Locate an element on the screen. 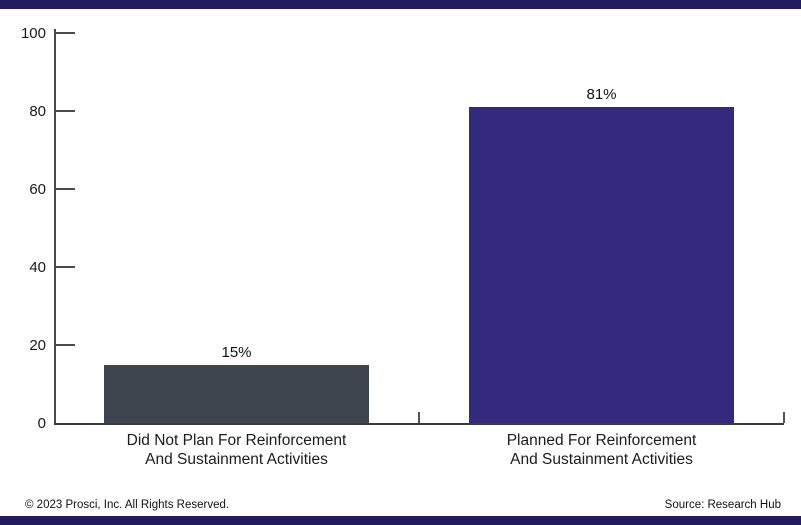 This screenshot has width=801, height=525. footer-source: Source: Research Hub is located at coordinates (722, 505).